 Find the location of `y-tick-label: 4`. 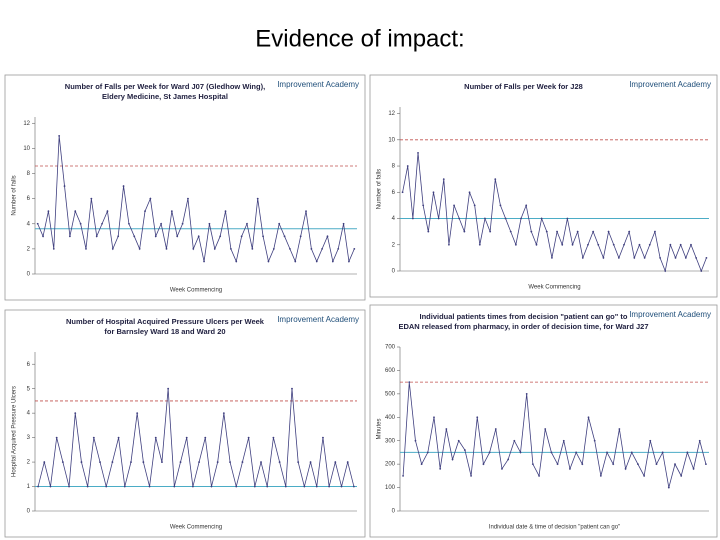

y-tick-label: 4 is located at coordinates (29, 414).